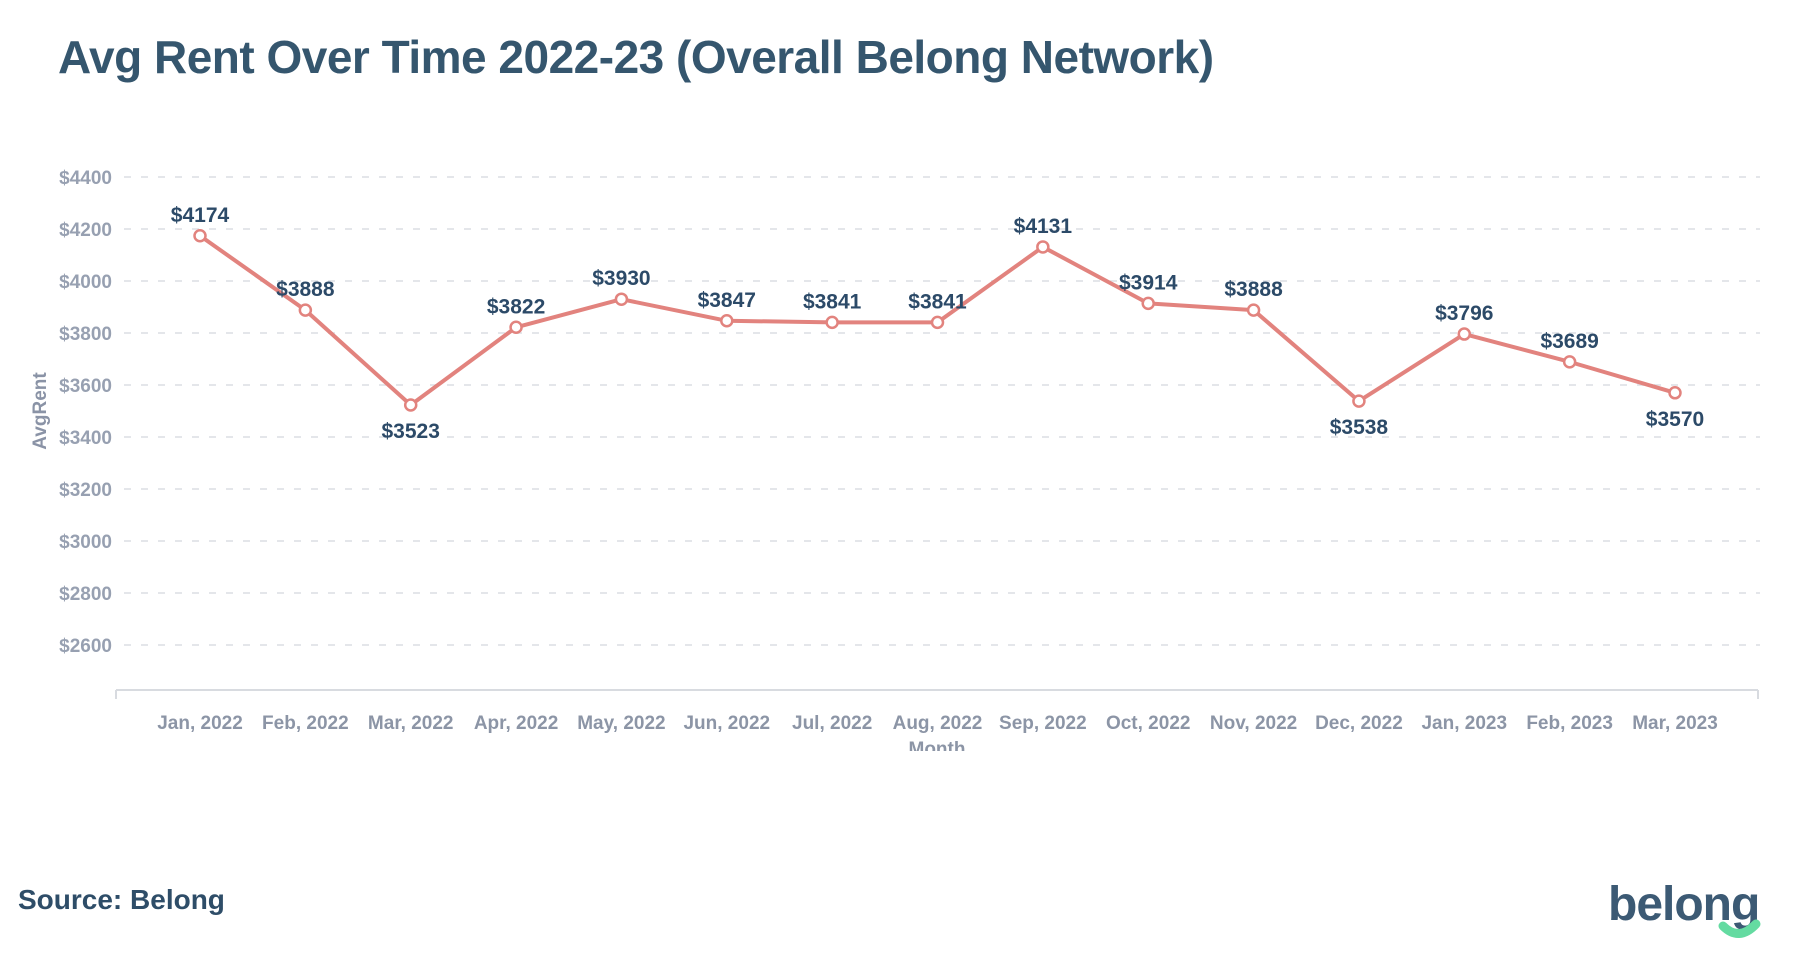 This screenshot has height=956, width=1794. I want to click on x-tick-label: Sep, 2022, so click(1043, 723).